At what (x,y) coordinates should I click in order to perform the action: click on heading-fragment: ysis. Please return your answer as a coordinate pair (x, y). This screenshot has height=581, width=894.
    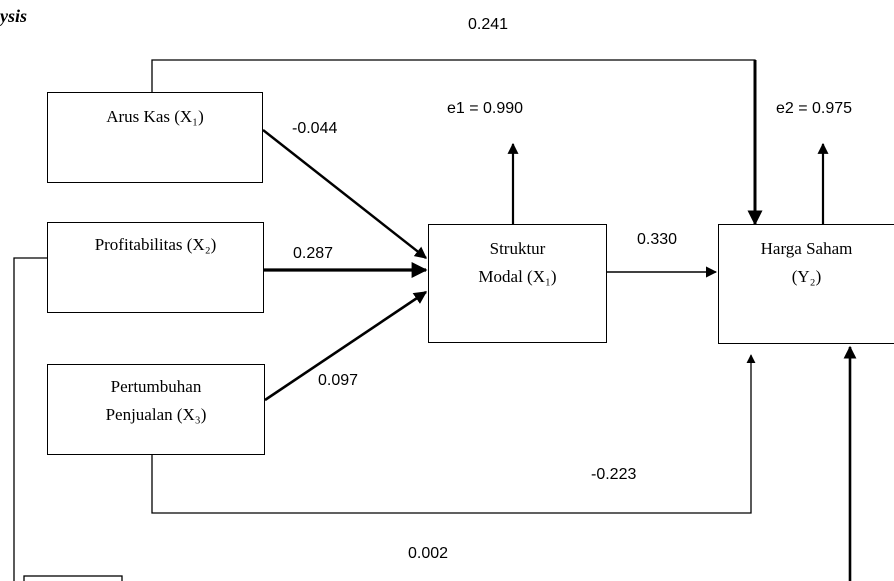
    Looking at the image, I should click on (13, 16).